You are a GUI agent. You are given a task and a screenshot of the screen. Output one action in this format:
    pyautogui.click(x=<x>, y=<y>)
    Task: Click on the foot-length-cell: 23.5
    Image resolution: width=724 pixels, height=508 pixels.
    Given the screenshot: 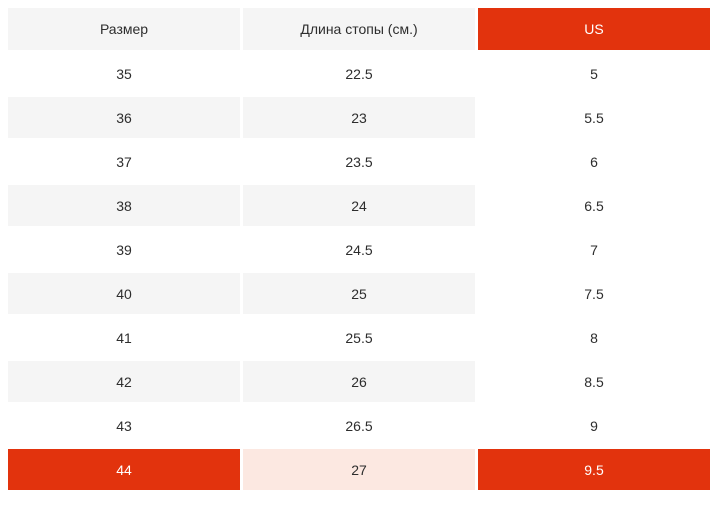 What is the action you would take?
    pyautogui.click(x=359, y=161)
    